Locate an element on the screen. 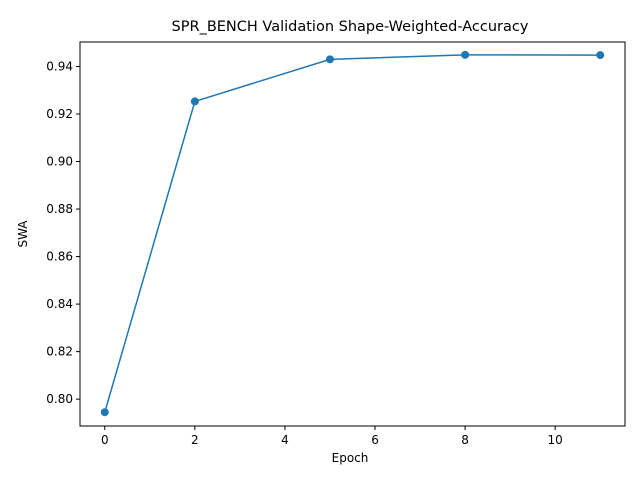 The width and height of the screenshot is (640, 480). y-tick-label: 0.94 is located at coordinates (59, 66).